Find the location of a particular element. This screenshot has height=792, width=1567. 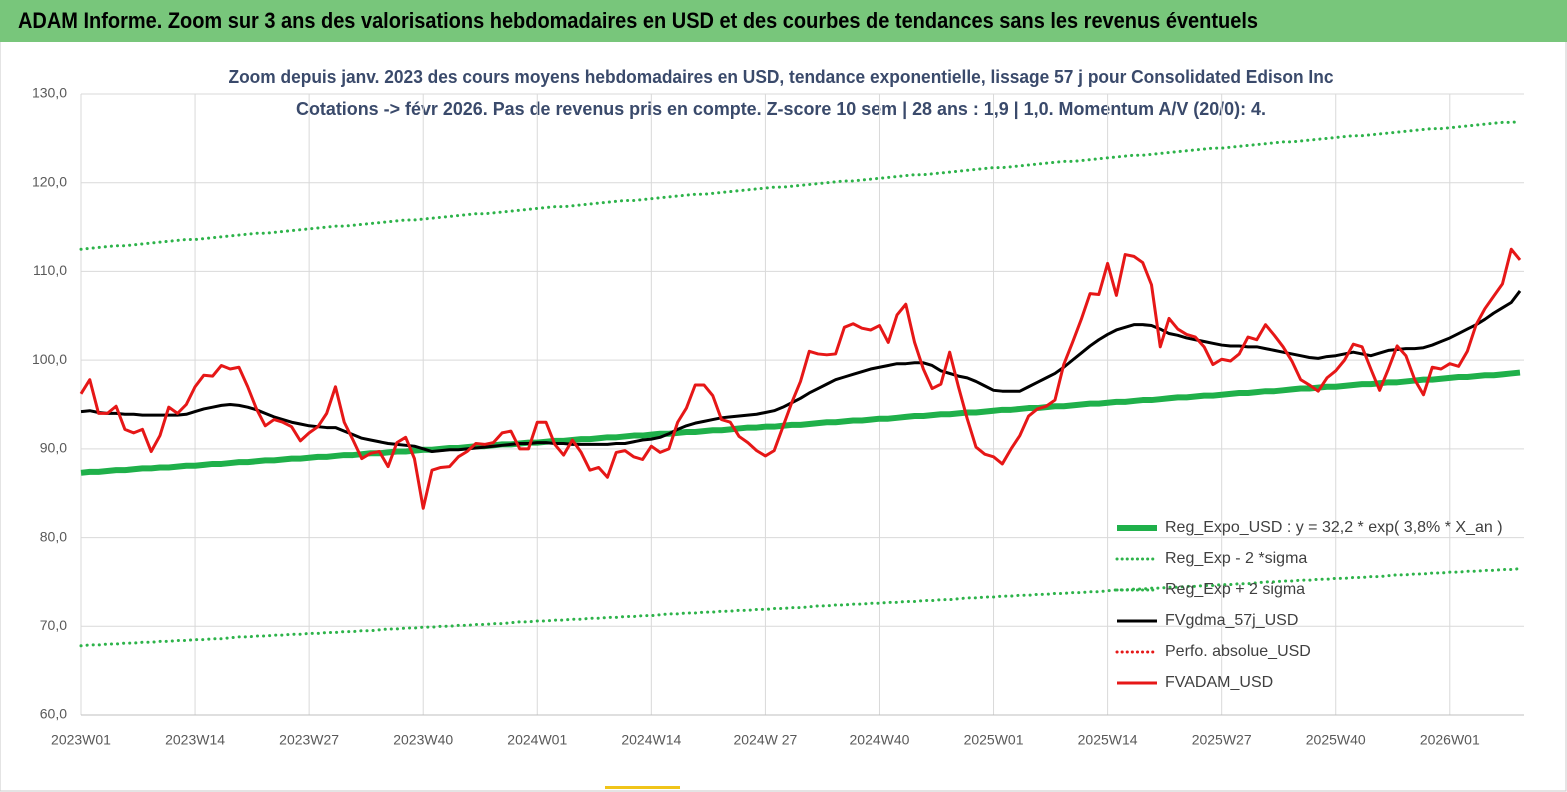

y-tick-label: 120,0 is located at coordinates (49, 181).